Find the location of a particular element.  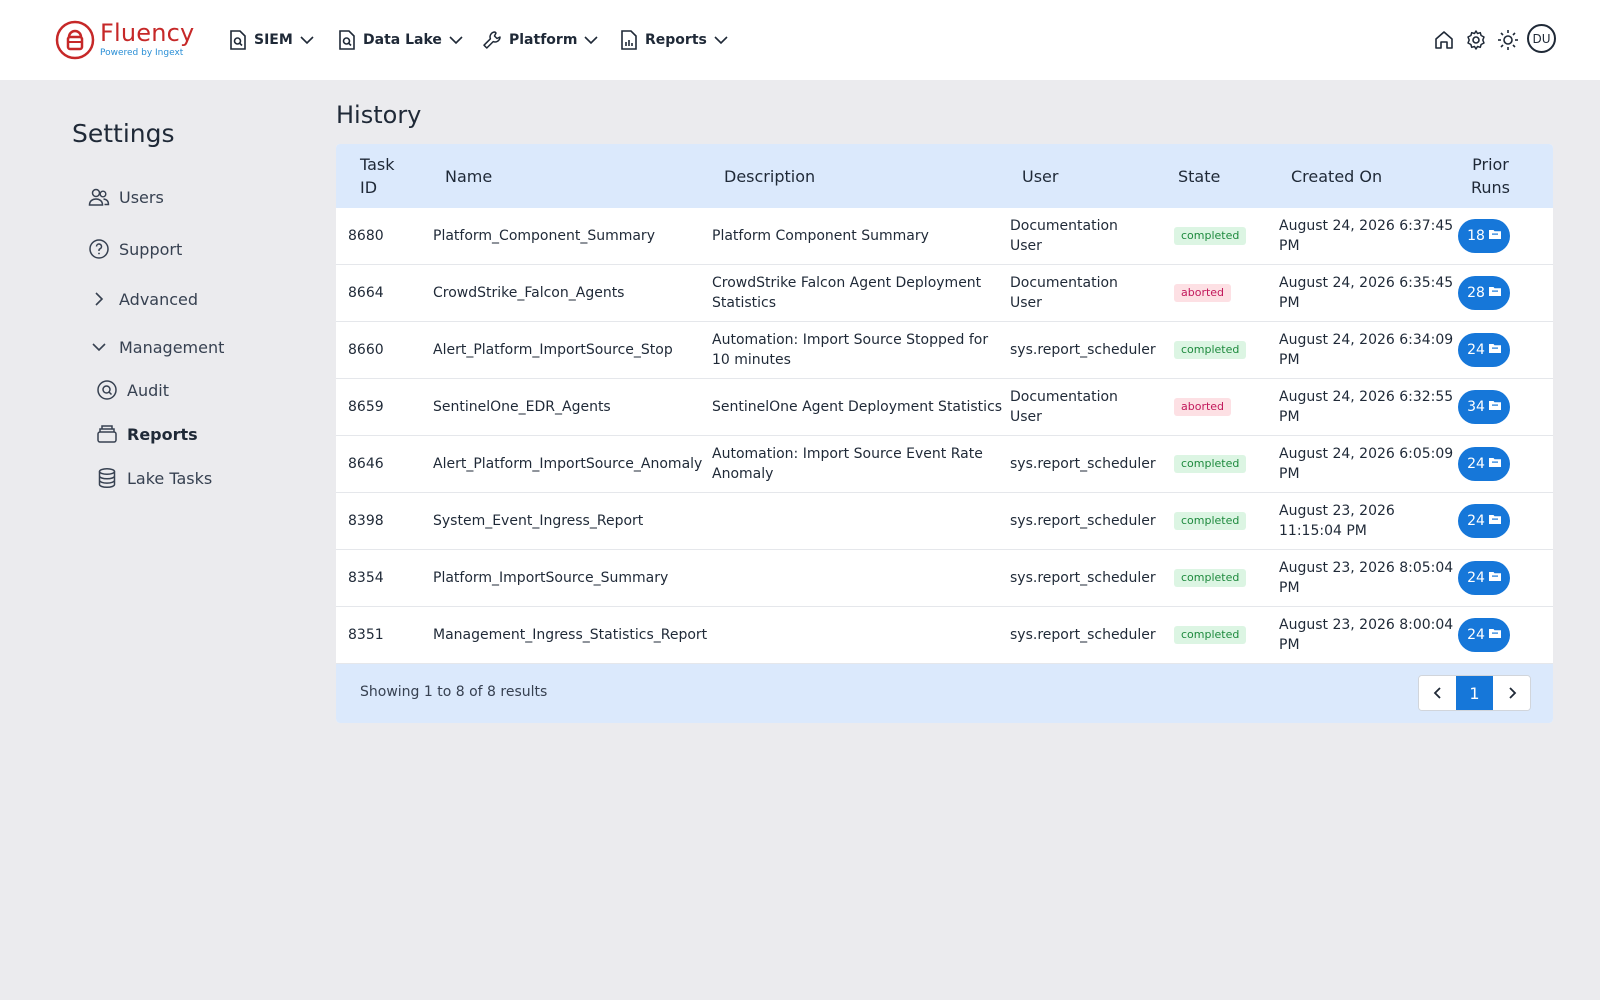

task-name-cell: Platform_ImportSource_Summary is located at coordinates (551, 578).